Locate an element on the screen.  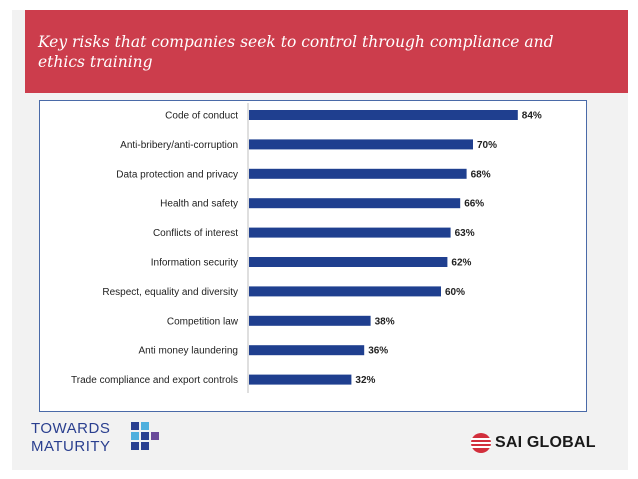
data-label: 36% is located at coordinates (378, 351).